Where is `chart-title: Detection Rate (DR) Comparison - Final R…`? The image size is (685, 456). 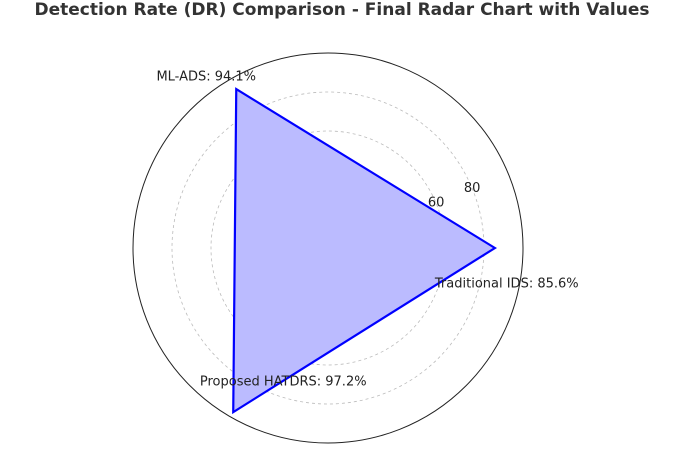
chart-title: Detection Rate (DR) Comparison - Final R… is located at coordinates (341, 10).